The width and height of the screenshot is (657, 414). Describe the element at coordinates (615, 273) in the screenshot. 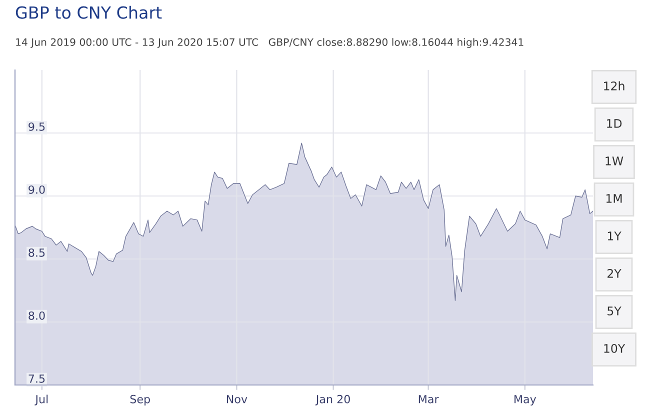

I see `text: 2Y` at that location.